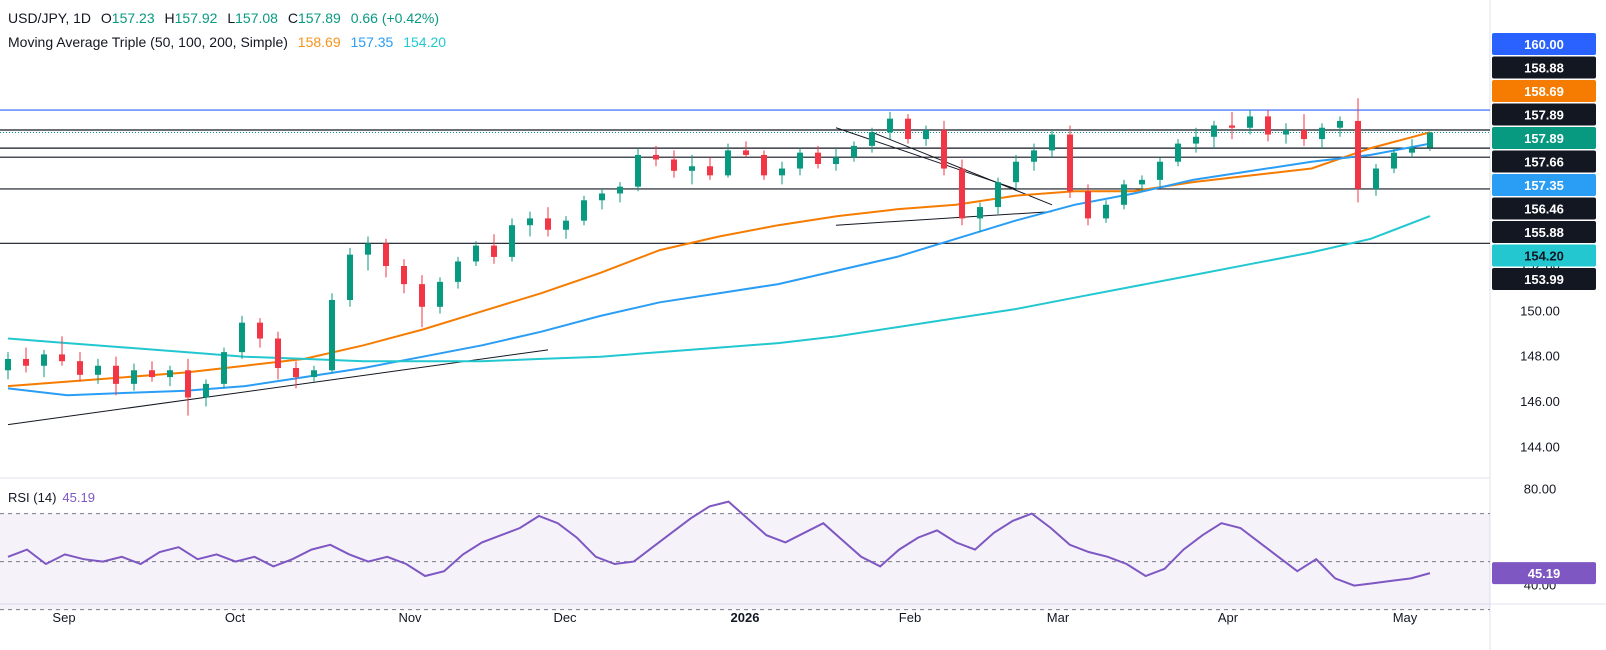  What do you see at coordinates (910, 617) in the screenshot?
I see `x-tick-label: Feb` at bounding box center [910, 617].